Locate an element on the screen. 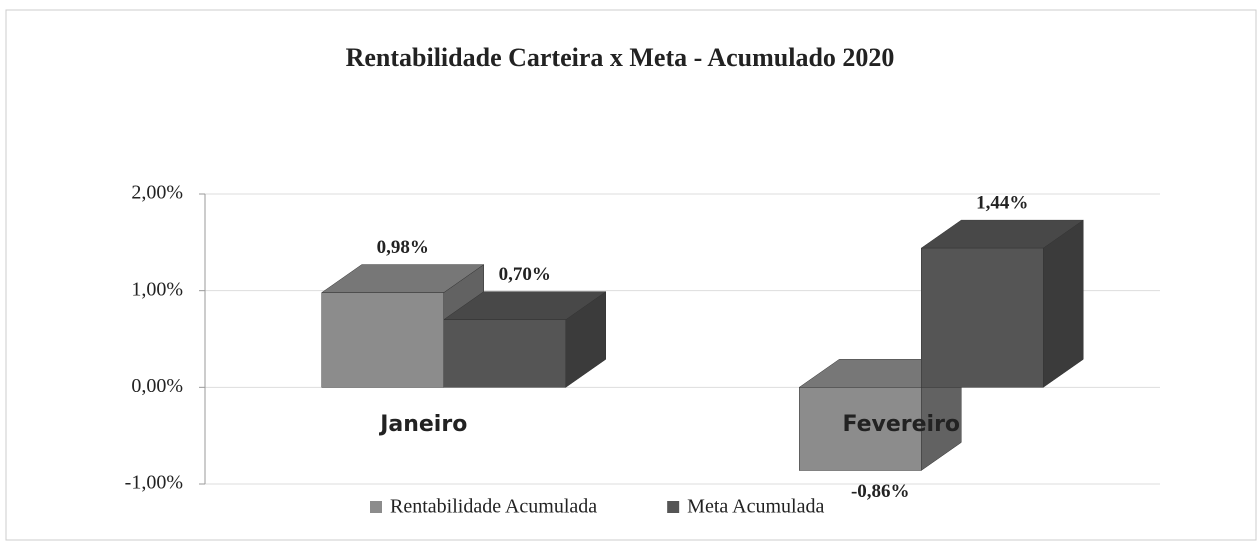  legend-label: Meta Acumulada is located at coordinates (755, 507).